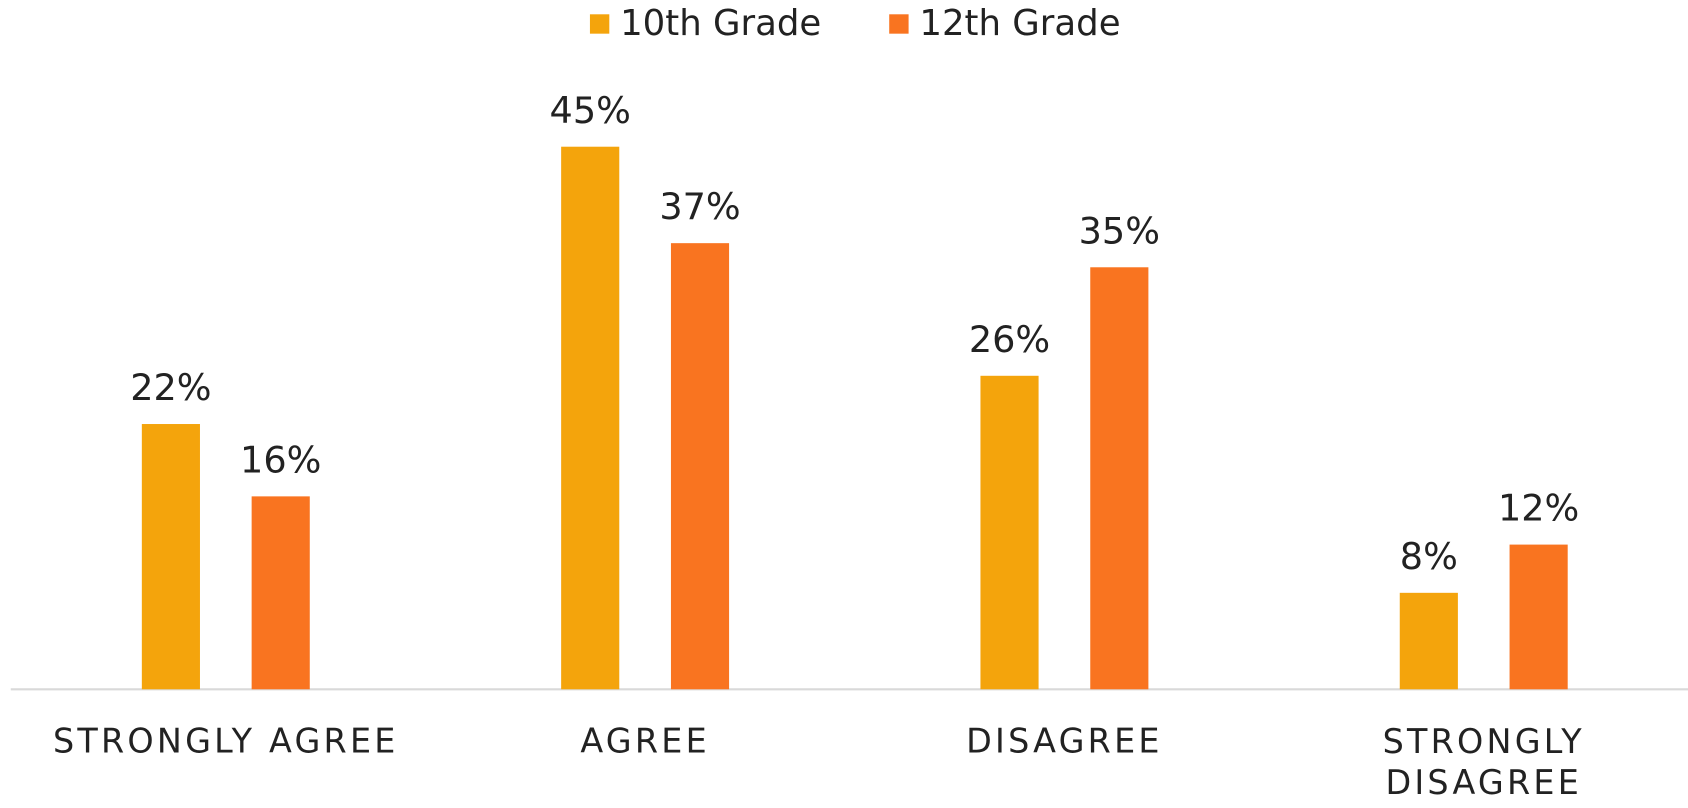 The width and height of the screenshot is (1688, 808). I want to click on data-label: 16%, so click(280, 459).